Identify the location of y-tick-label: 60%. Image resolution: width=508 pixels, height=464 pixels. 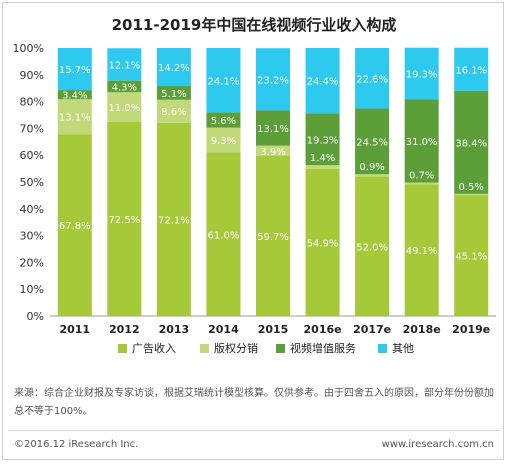
(32, 155).